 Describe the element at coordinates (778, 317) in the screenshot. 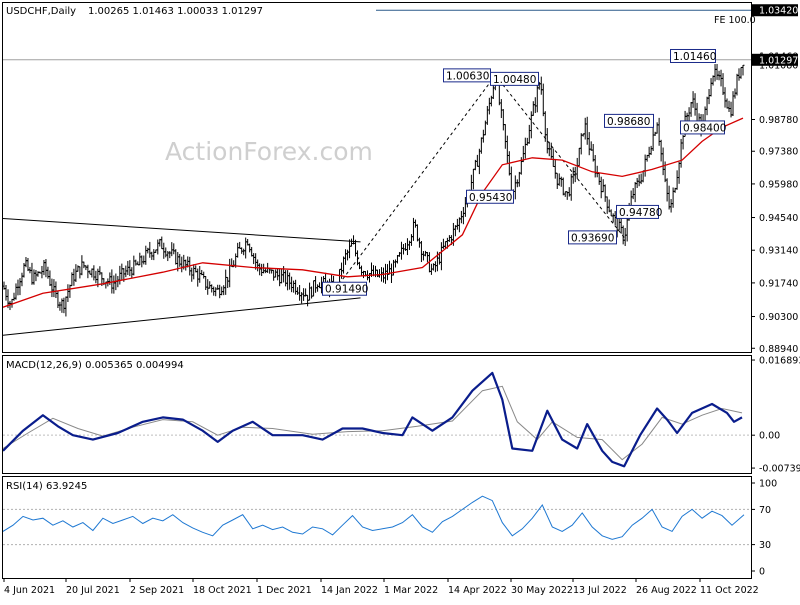

I see `price-tick-label: 0.90300` at that location.